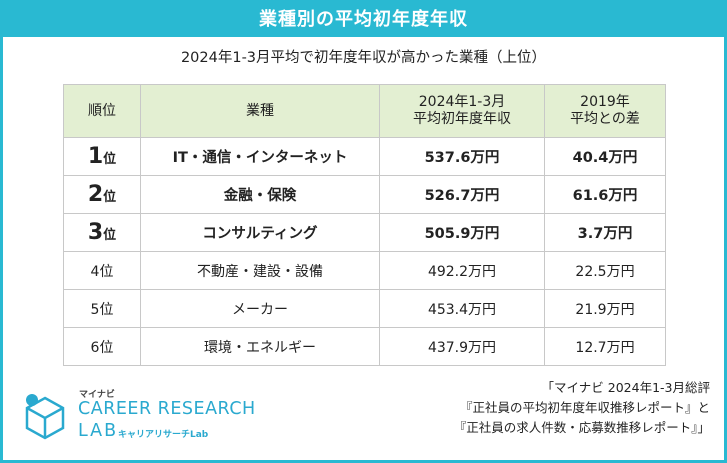 The image size is (727, 463). I want to click on table-row: 4位 不動産・建設・設備 492.2万円 22.5万円, so click(364, 270).